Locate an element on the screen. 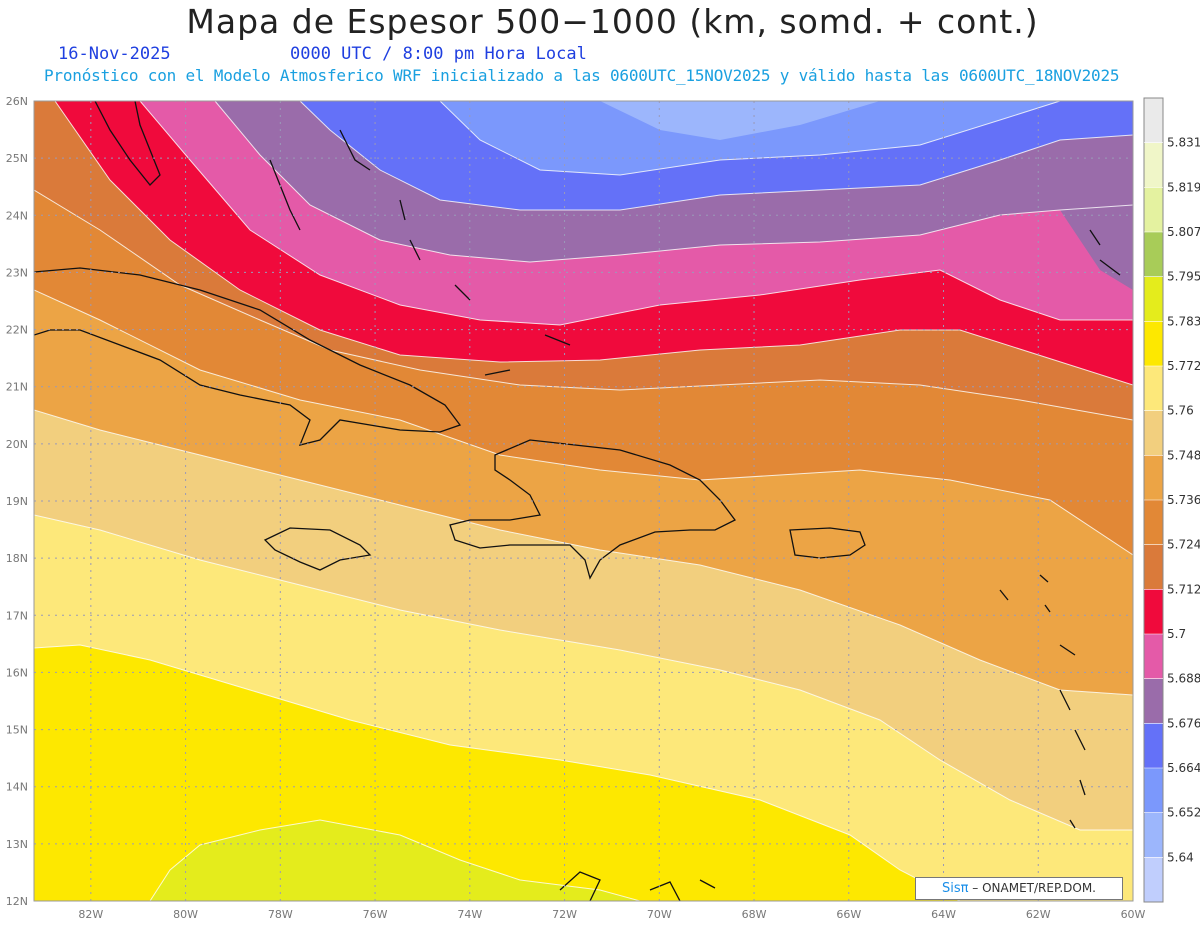  colorbar-label: 5.76 is located at coordinates (1180, 411).